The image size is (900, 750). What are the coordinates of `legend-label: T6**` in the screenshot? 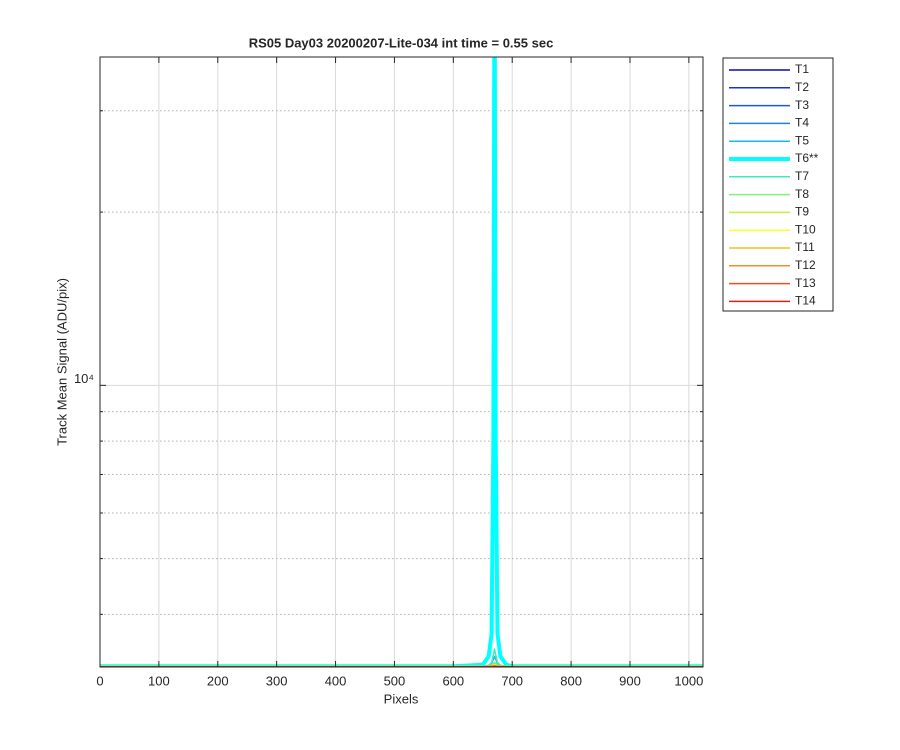 It's located at (807, 158).